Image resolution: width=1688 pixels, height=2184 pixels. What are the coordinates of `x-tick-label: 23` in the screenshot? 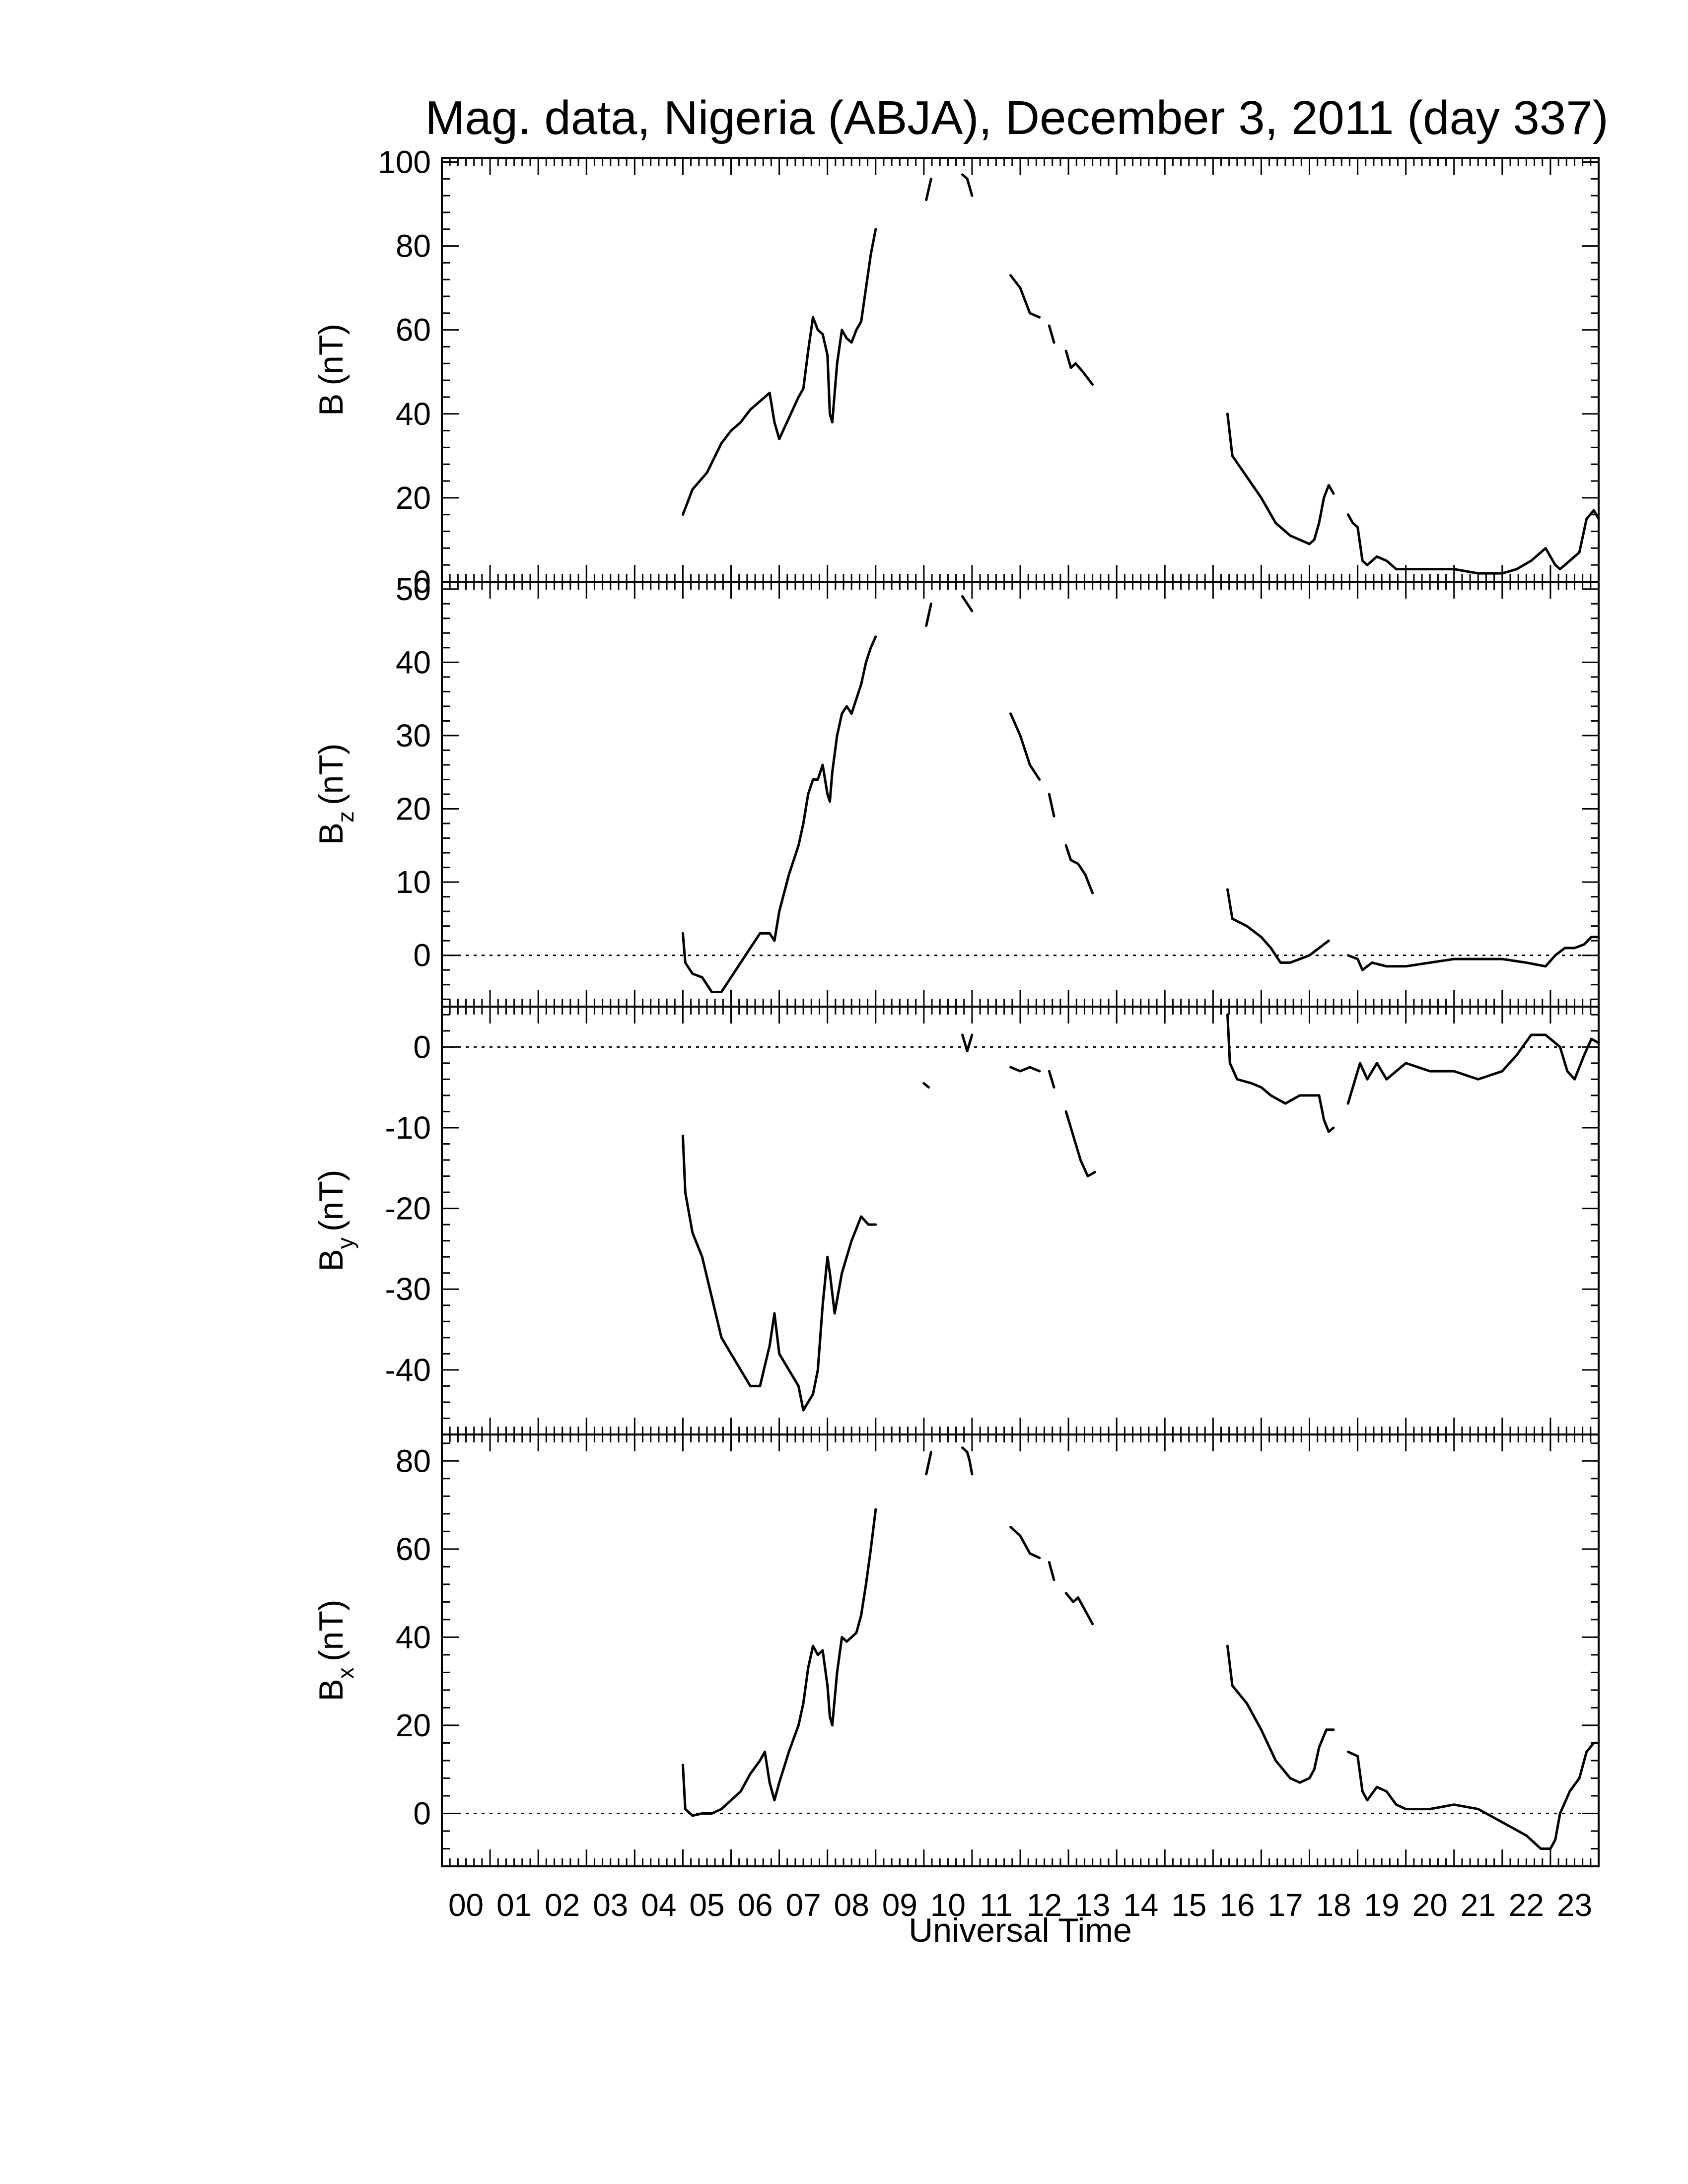 It's located at (1574, 1905).